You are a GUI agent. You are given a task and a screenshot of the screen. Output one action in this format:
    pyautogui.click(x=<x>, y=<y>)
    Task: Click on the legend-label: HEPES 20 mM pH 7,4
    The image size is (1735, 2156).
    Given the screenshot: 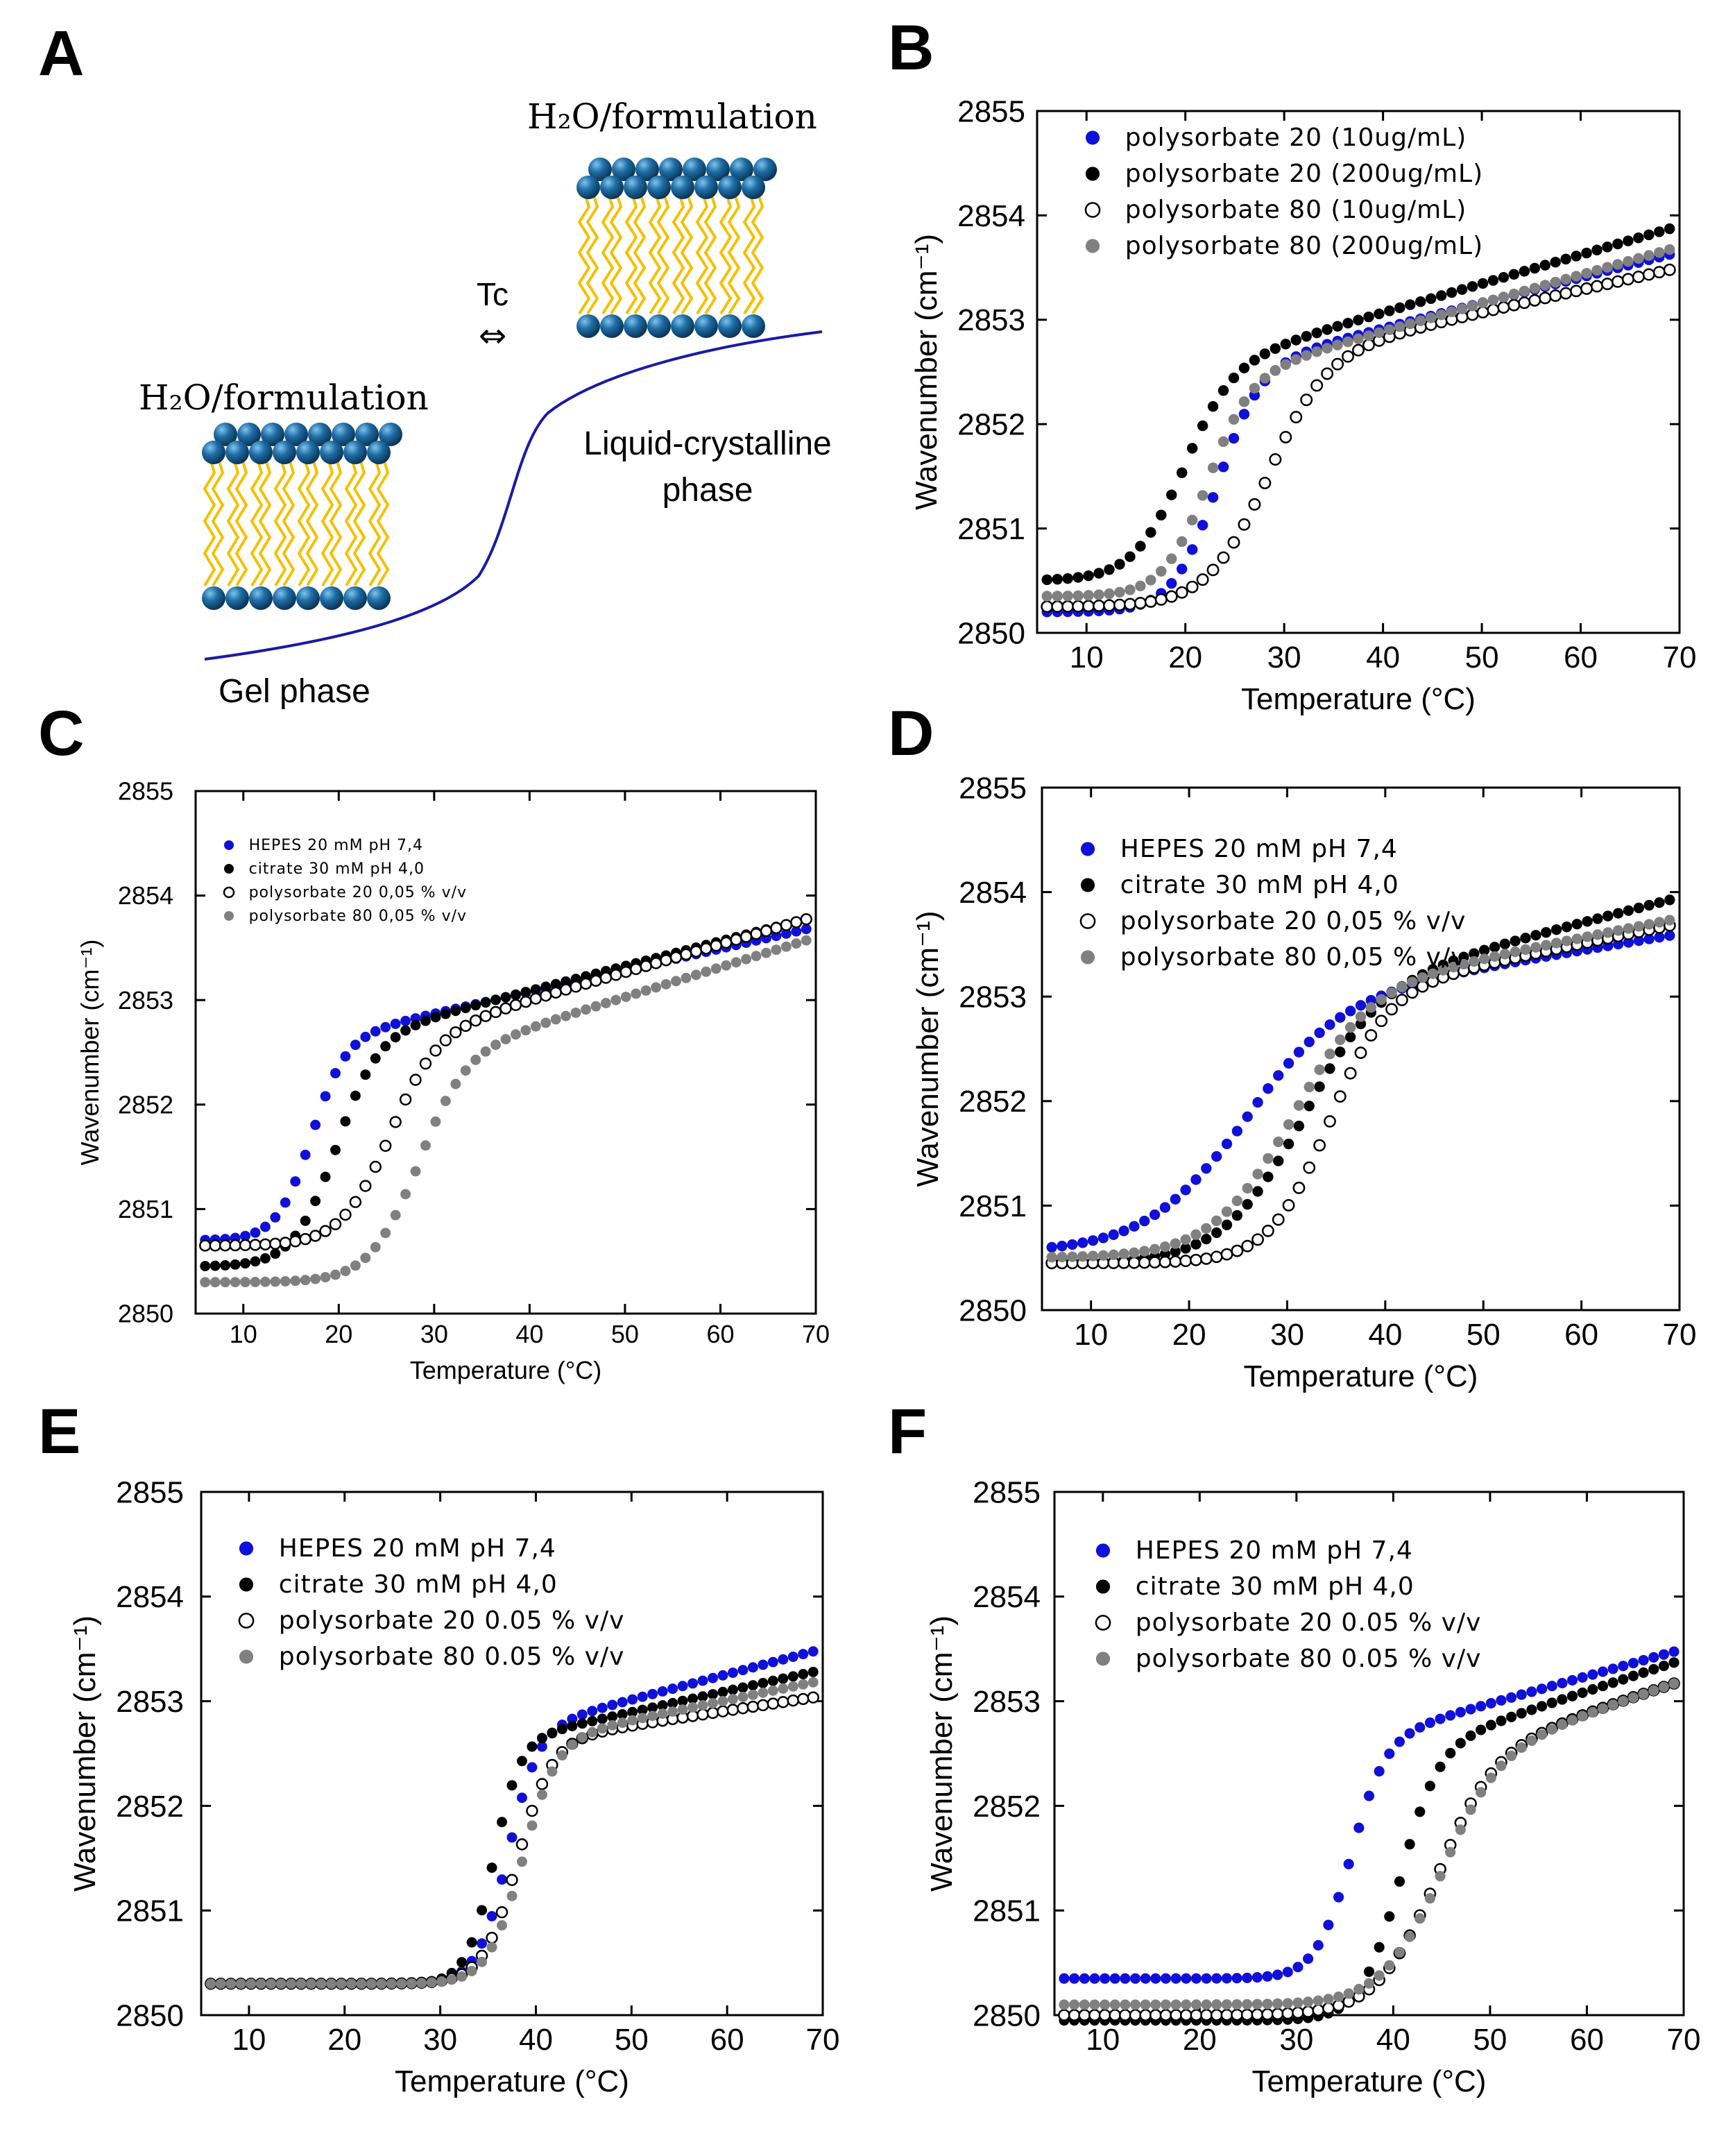 What is the action you would take?
    pyautogui.click(x=1274, y=1550)
    